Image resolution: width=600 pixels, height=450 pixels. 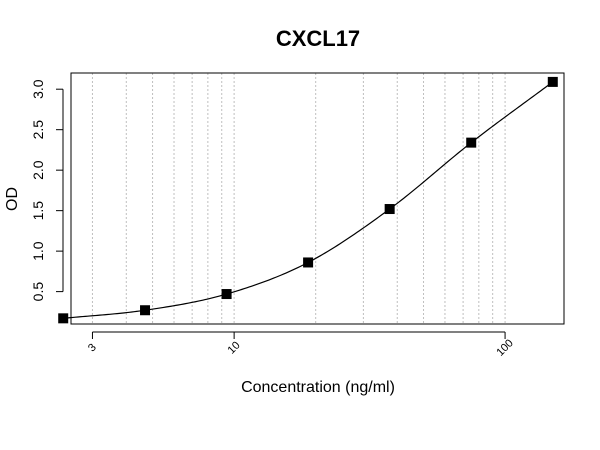 What do you see at coordinates (318, 38) in the screenshot?
I see `chart-title: CXCL17` at bounding box center [318, 38].